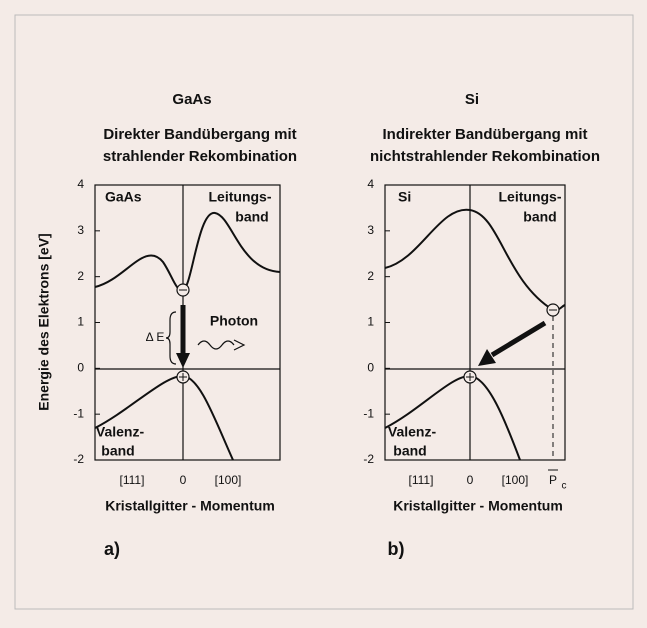 The width and height of the screenshot is (647, 628). I want to click on subtitle: nichtstrahlender Rekombination, so click(485, 156).